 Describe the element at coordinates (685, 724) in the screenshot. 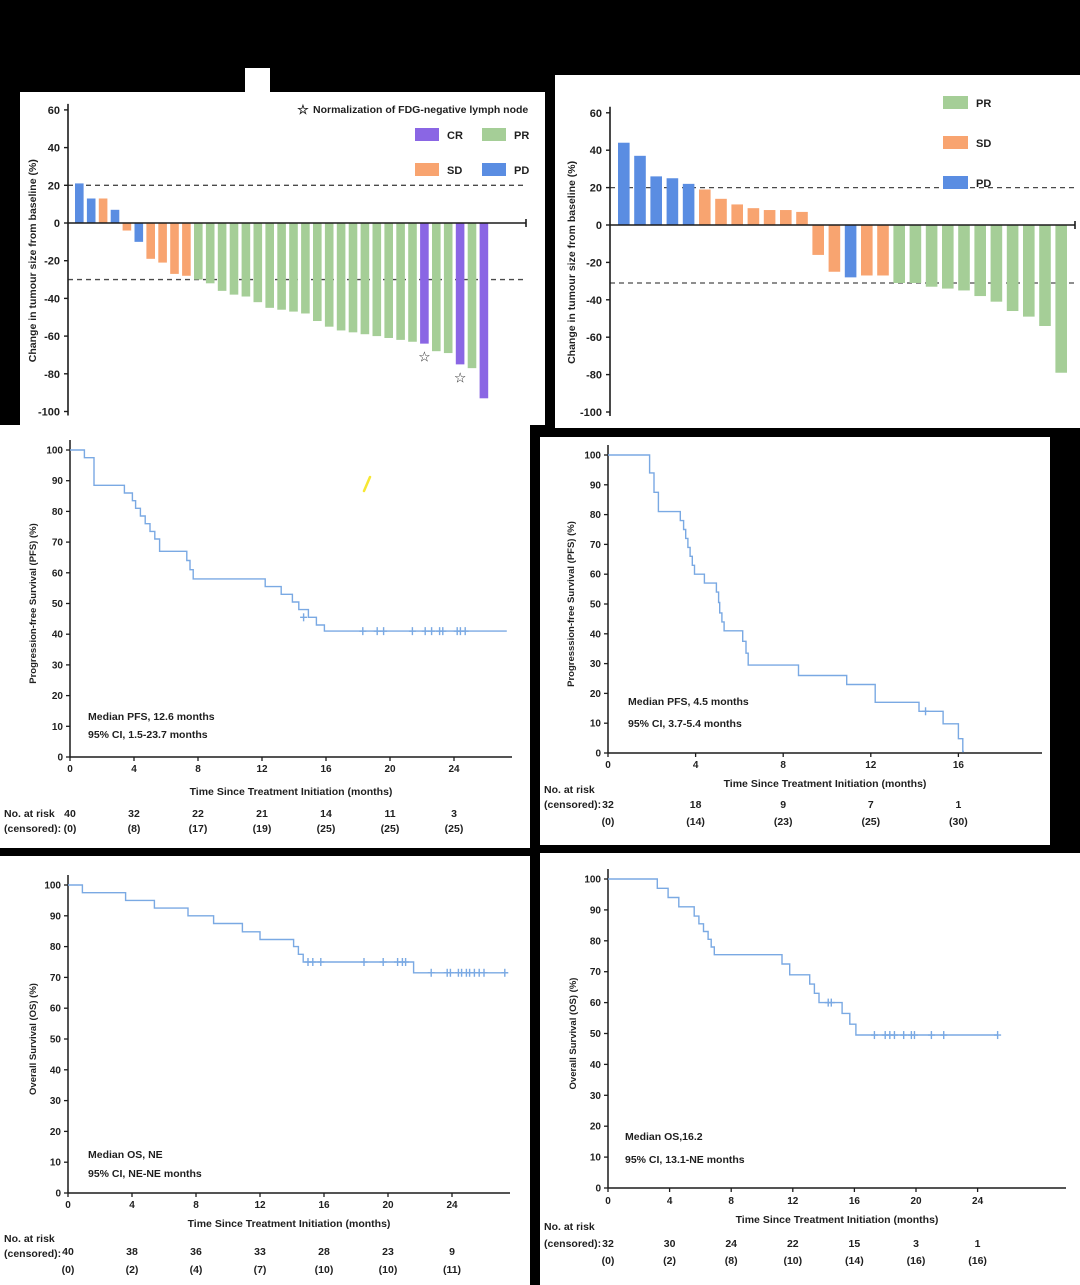

I see `median-annotation-line2: 95% CI, 3.7-5.4 months` at that location.